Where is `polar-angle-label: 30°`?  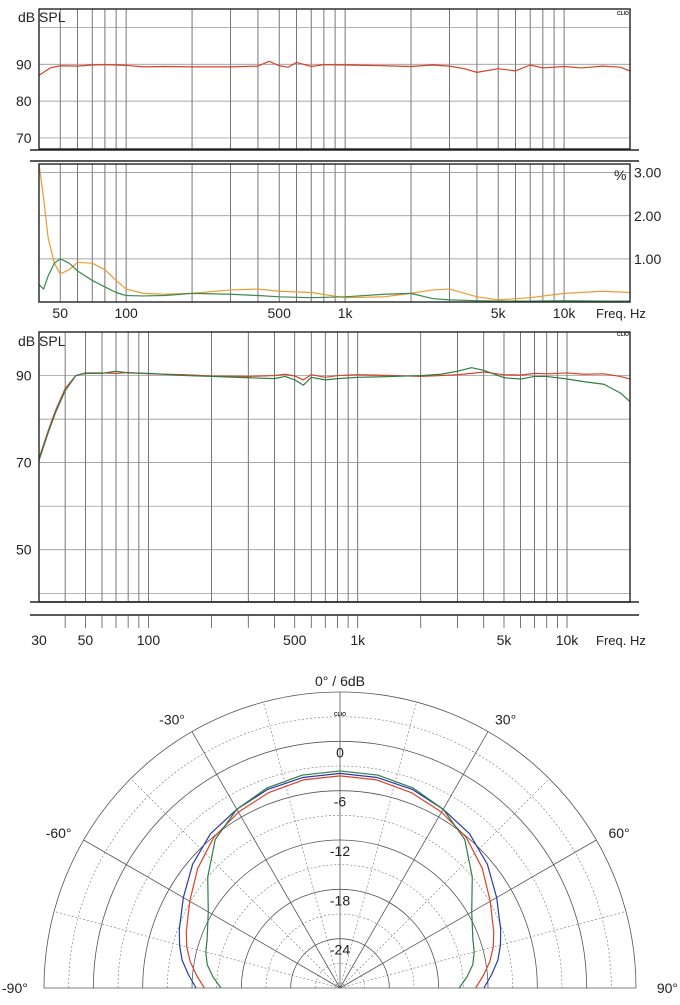 polar-angle-label: 30° is located at coordinates (505, 720).